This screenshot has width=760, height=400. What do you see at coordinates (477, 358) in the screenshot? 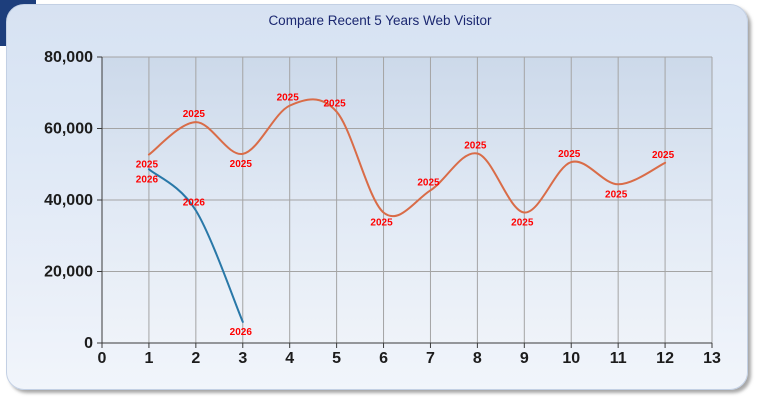
I see `x-tick-label: 8` at bounding box center [477, 358].